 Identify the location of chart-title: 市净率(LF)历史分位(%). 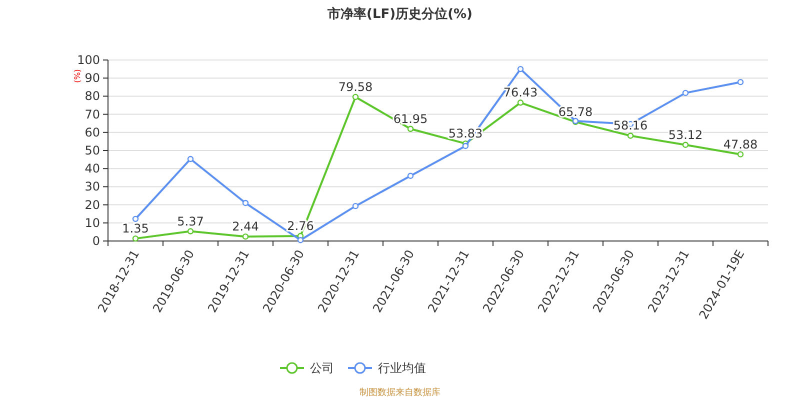
(399, 14).